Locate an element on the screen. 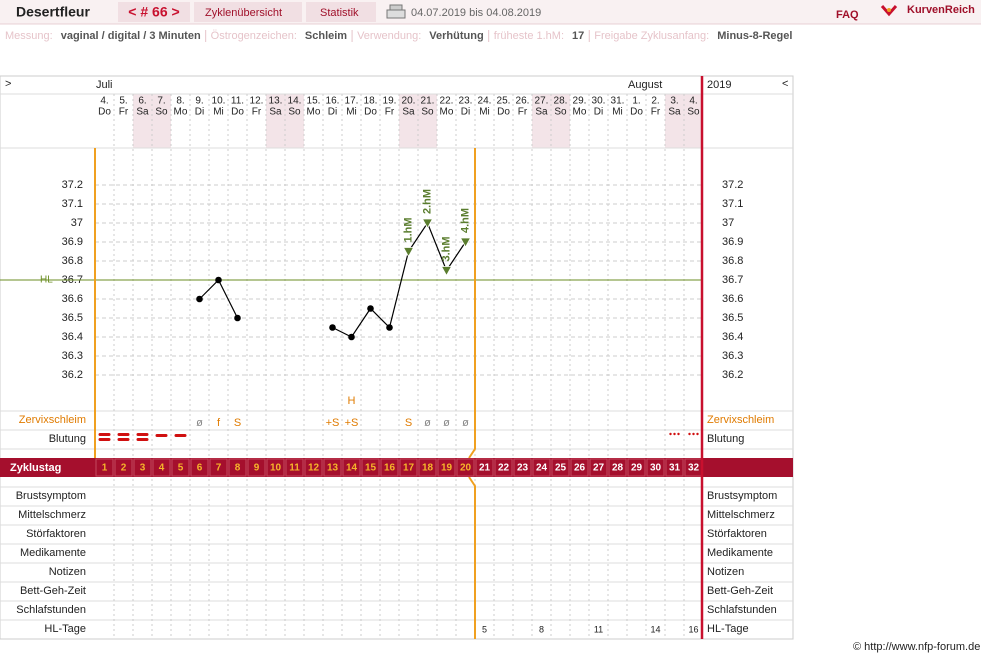  date: 30. is located at coordinates (599, 101).